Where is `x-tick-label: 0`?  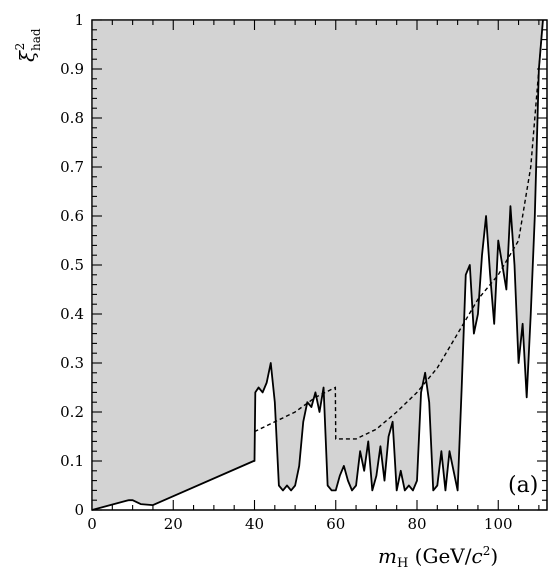 x-tick-label: 0 is located at coordinates (92, 524).